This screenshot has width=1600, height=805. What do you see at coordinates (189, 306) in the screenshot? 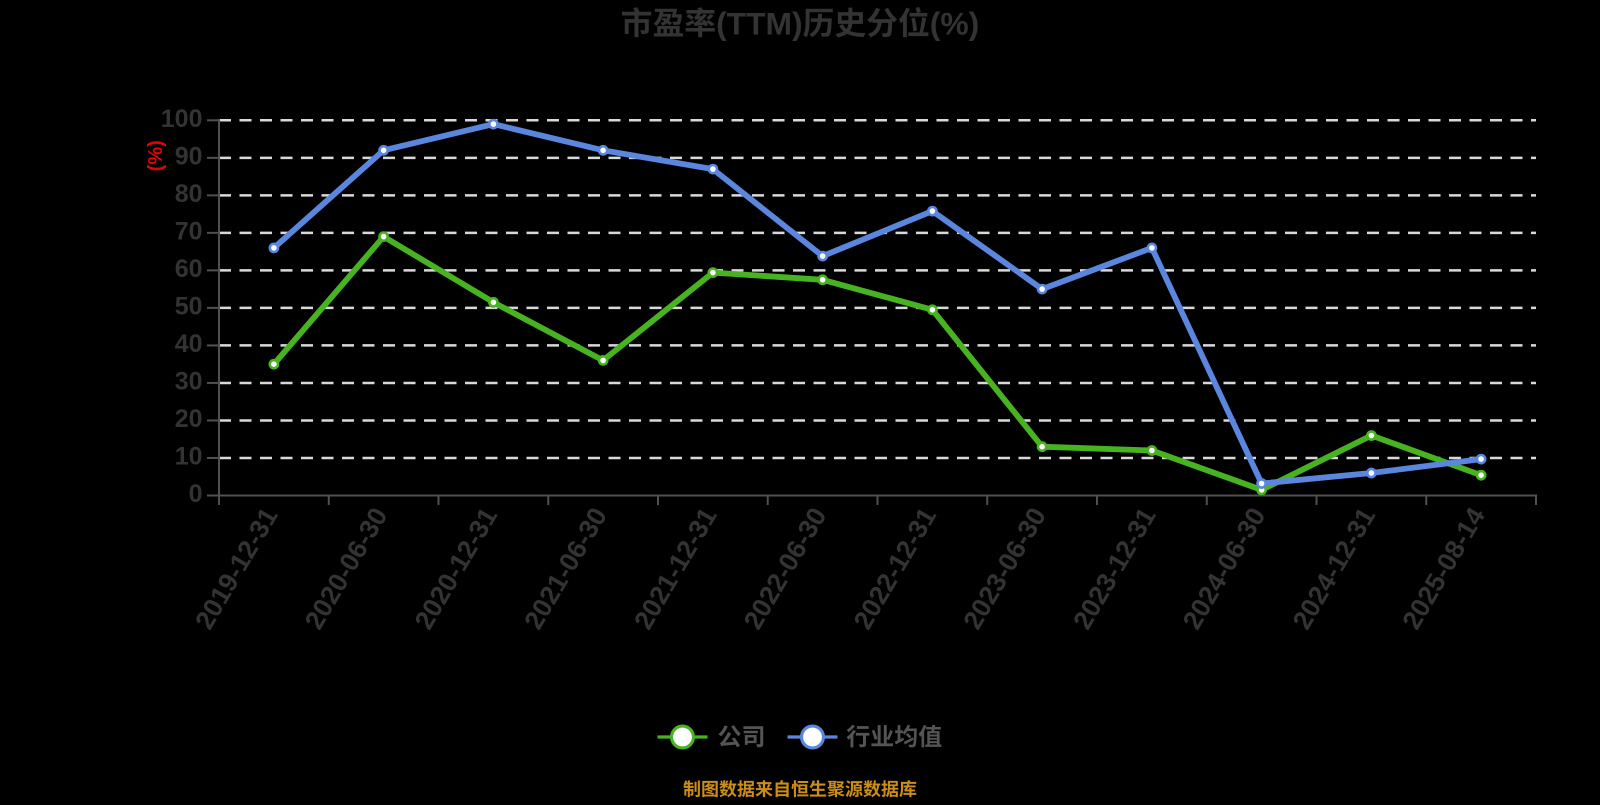
I see `svg-text: 50` at bounding box center [189, 306].